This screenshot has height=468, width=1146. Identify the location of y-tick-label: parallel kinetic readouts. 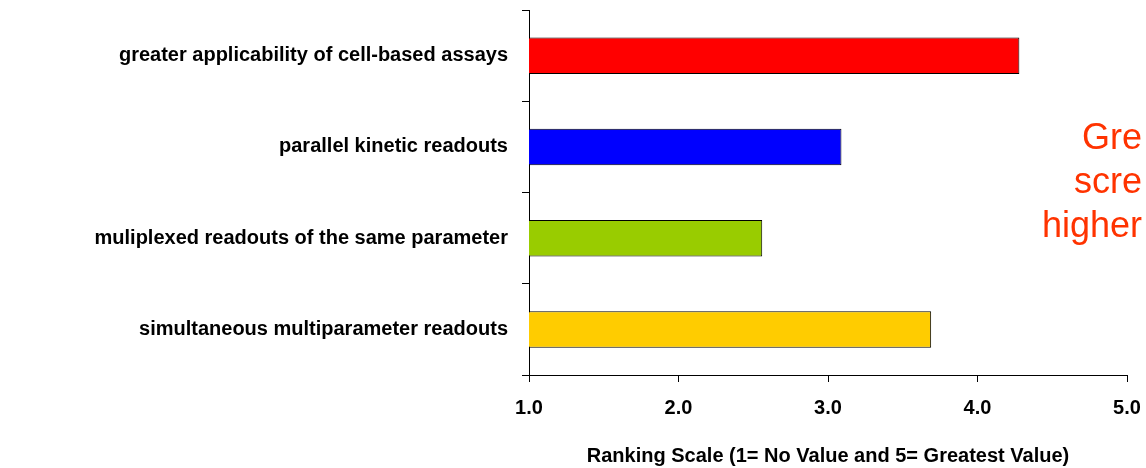
(393, 145).